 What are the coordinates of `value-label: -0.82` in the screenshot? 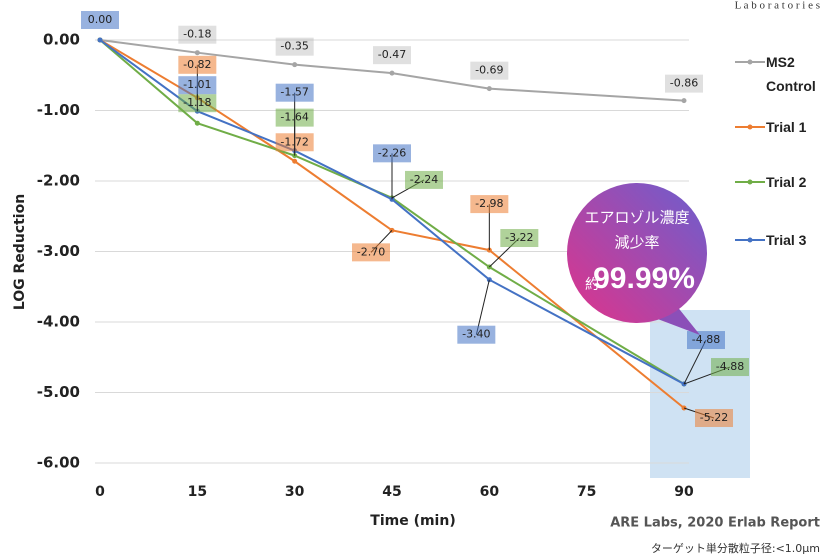 It's located at (197, 64).